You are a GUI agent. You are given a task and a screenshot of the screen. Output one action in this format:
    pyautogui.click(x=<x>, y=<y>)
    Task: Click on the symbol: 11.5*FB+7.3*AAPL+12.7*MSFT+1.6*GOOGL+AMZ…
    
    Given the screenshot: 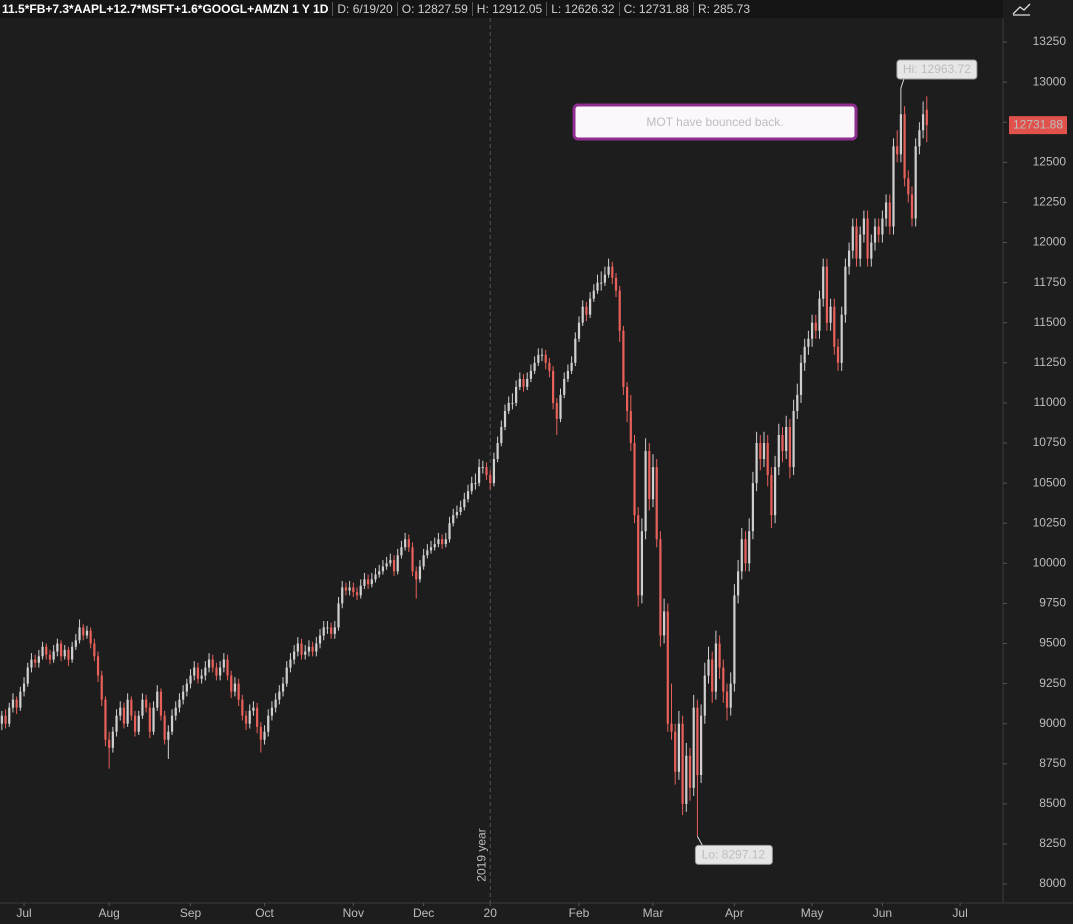 What is the action you would take?
    pyautogui.click(x=165, y=9)
    